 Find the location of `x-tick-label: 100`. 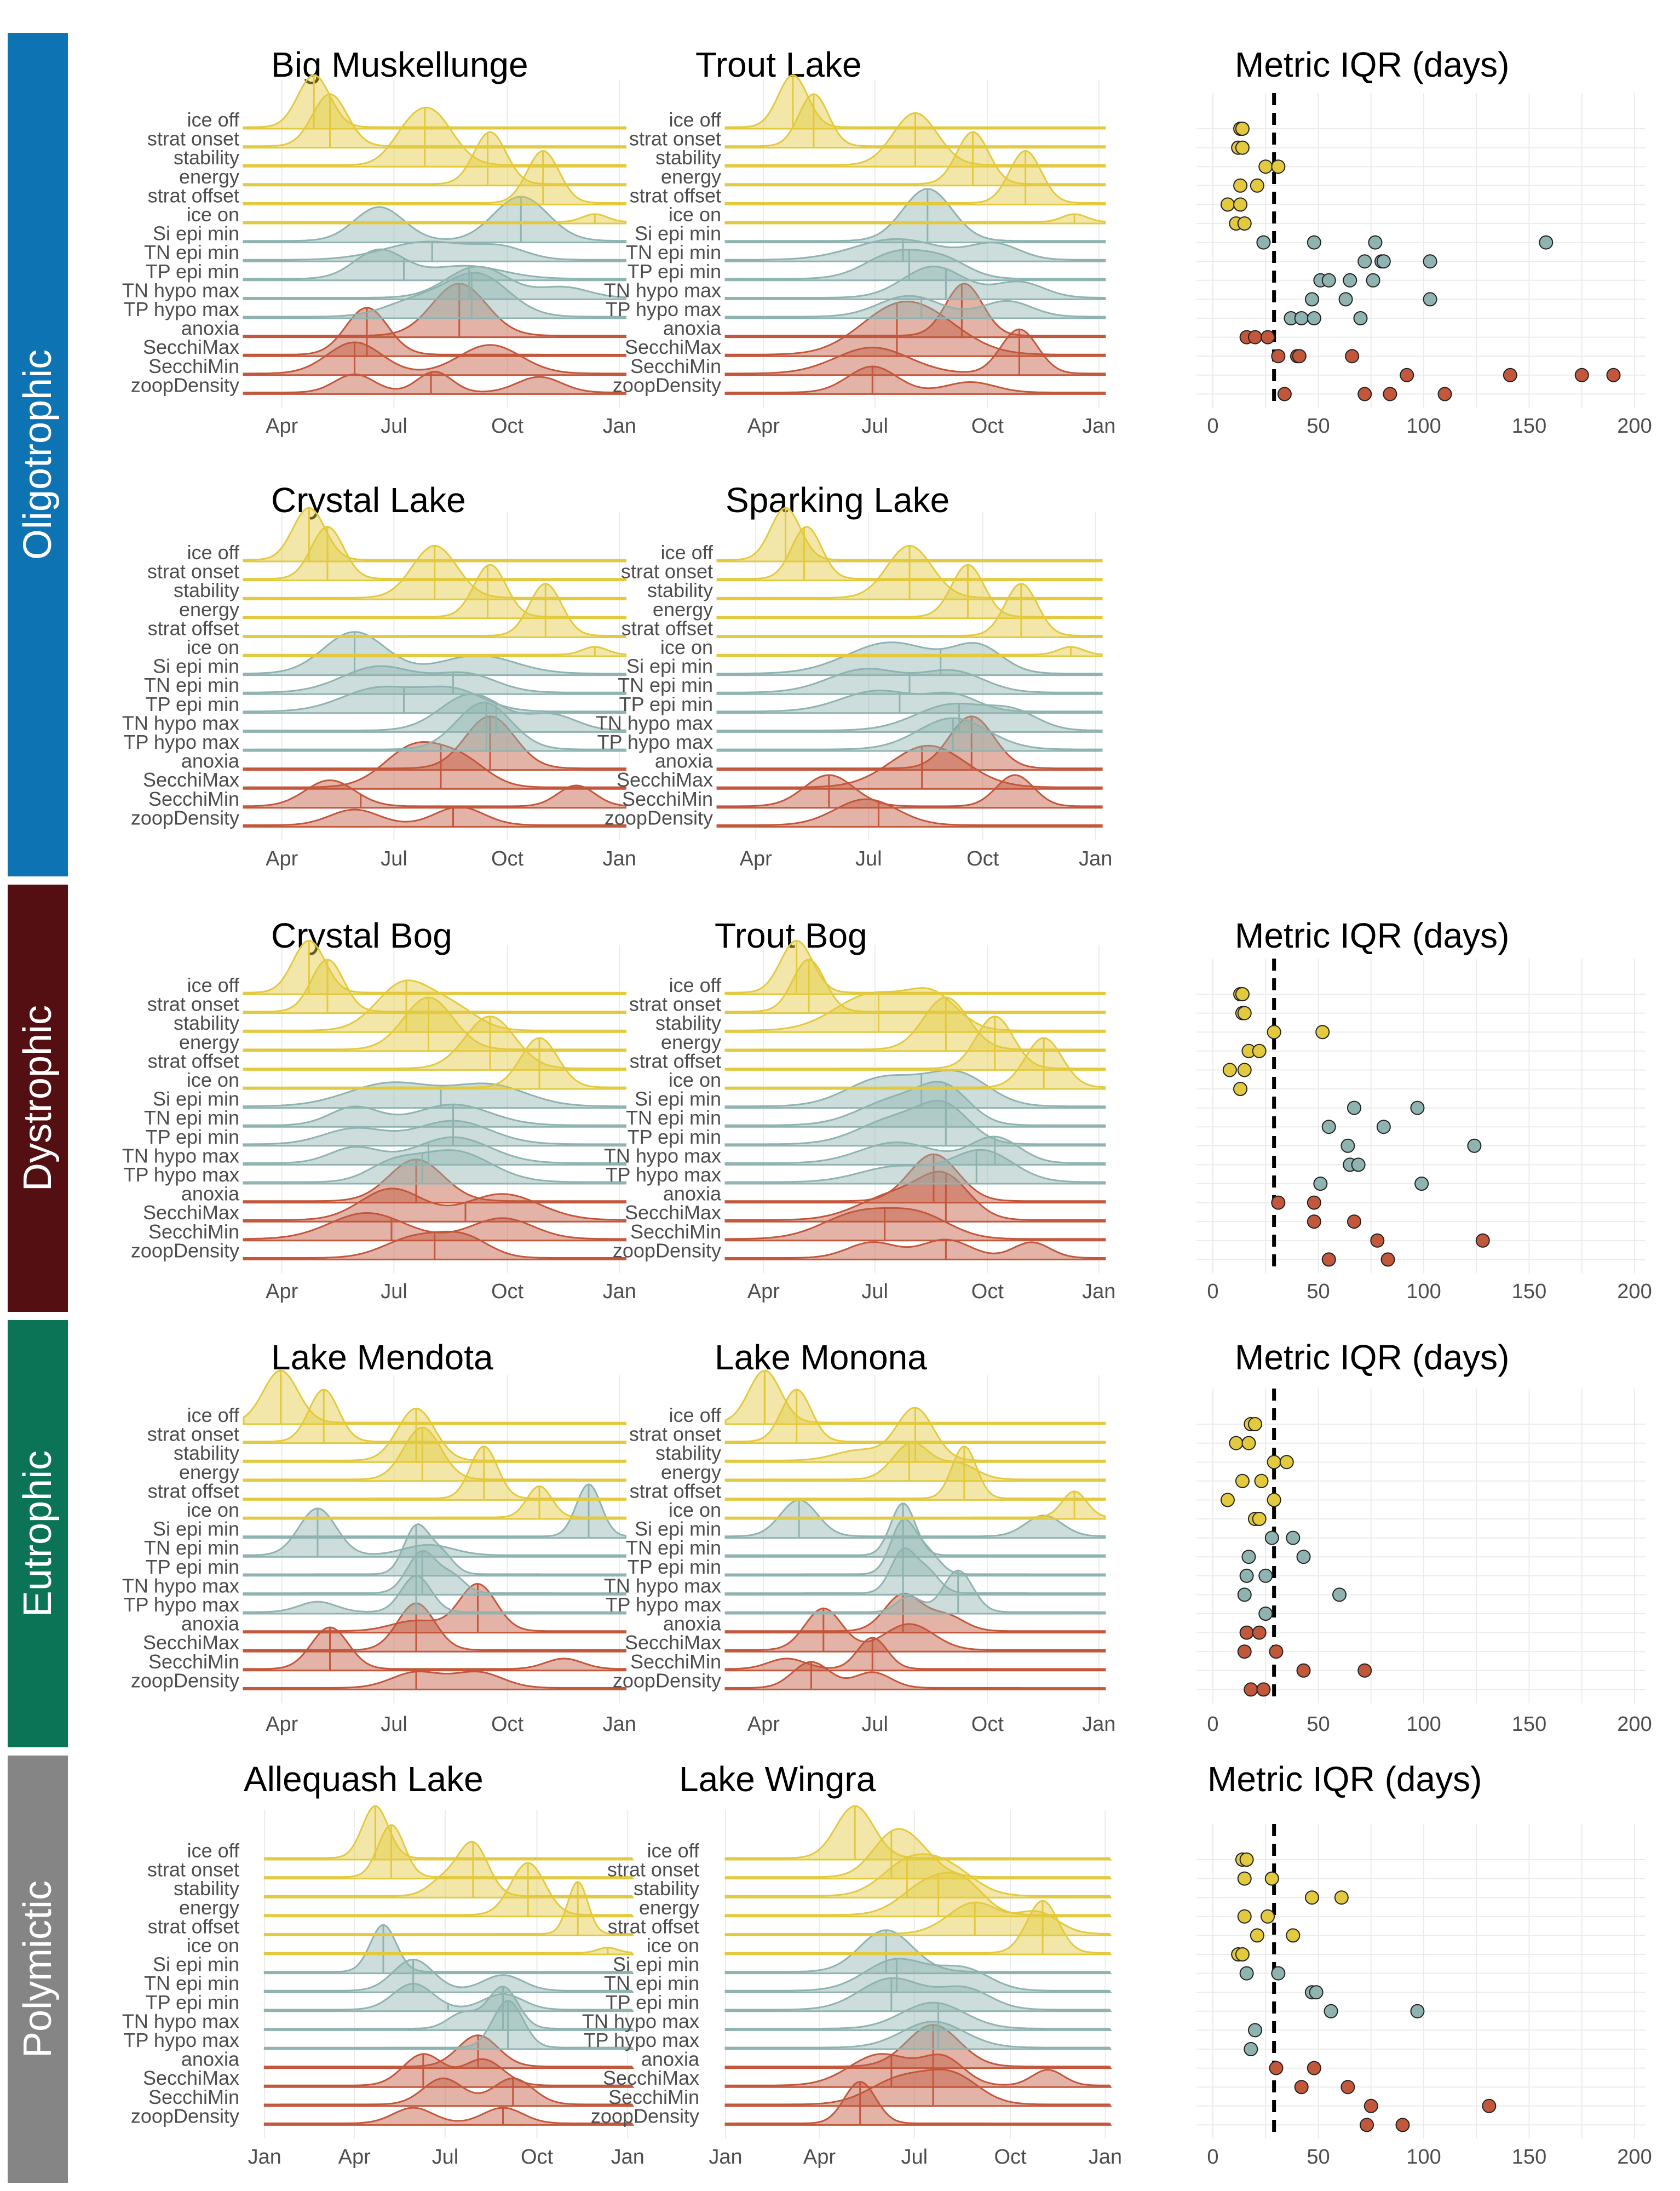

x-tick-label: 100 is located at coordinates (1423, 1724).